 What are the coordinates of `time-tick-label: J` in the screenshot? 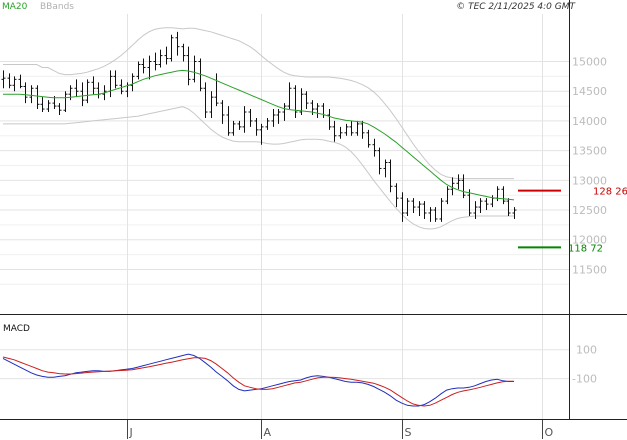 It's located at (131, 432).